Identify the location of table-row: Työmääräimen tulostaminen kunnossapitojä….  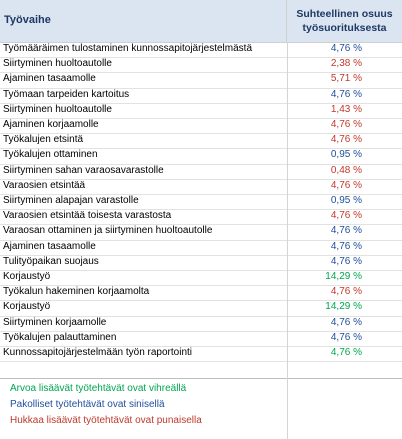
(201, 49).